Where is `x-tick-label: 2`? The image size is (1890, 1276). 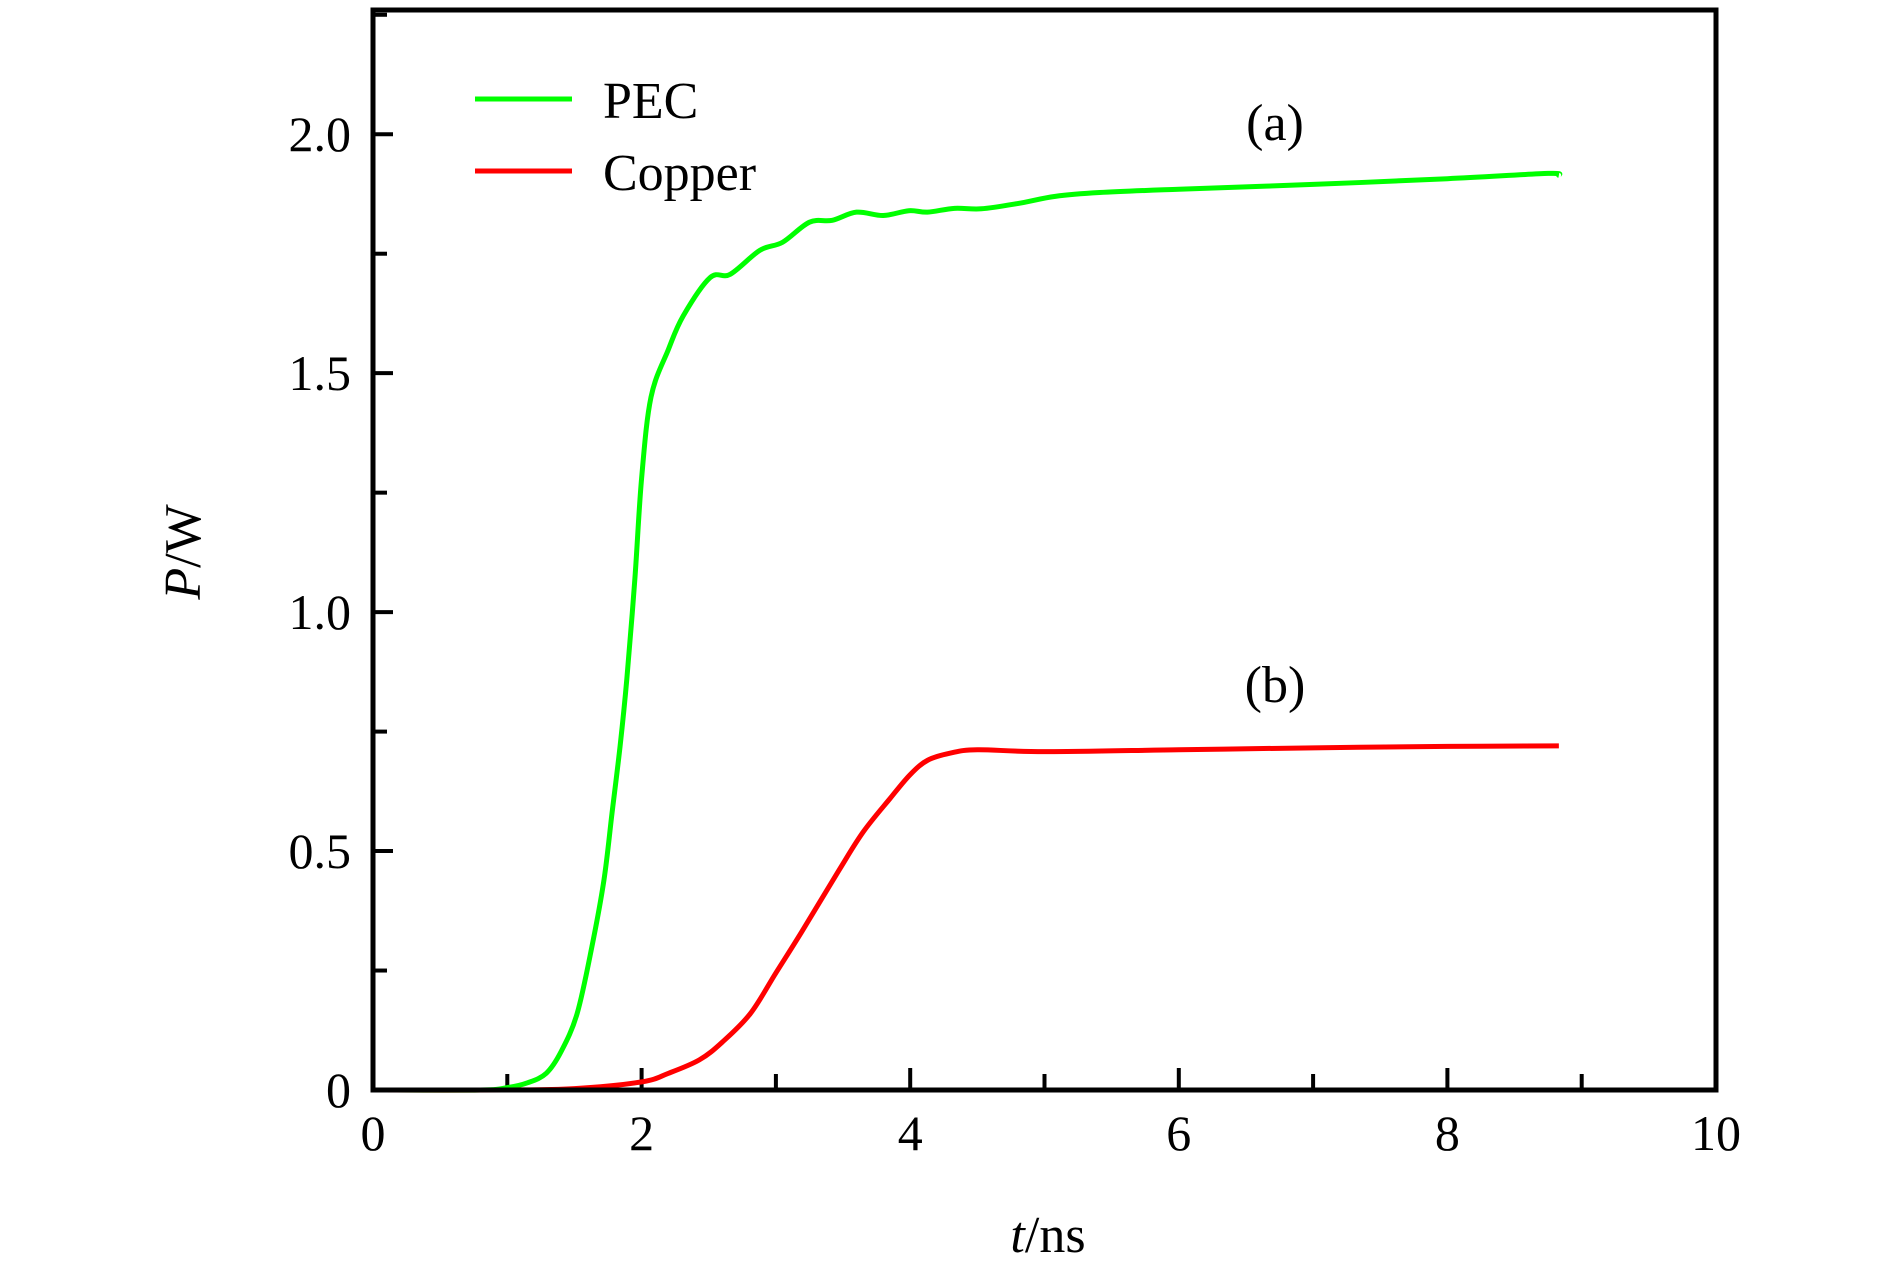
x-tick-label: 2 is located at coordinates (641, 1133).